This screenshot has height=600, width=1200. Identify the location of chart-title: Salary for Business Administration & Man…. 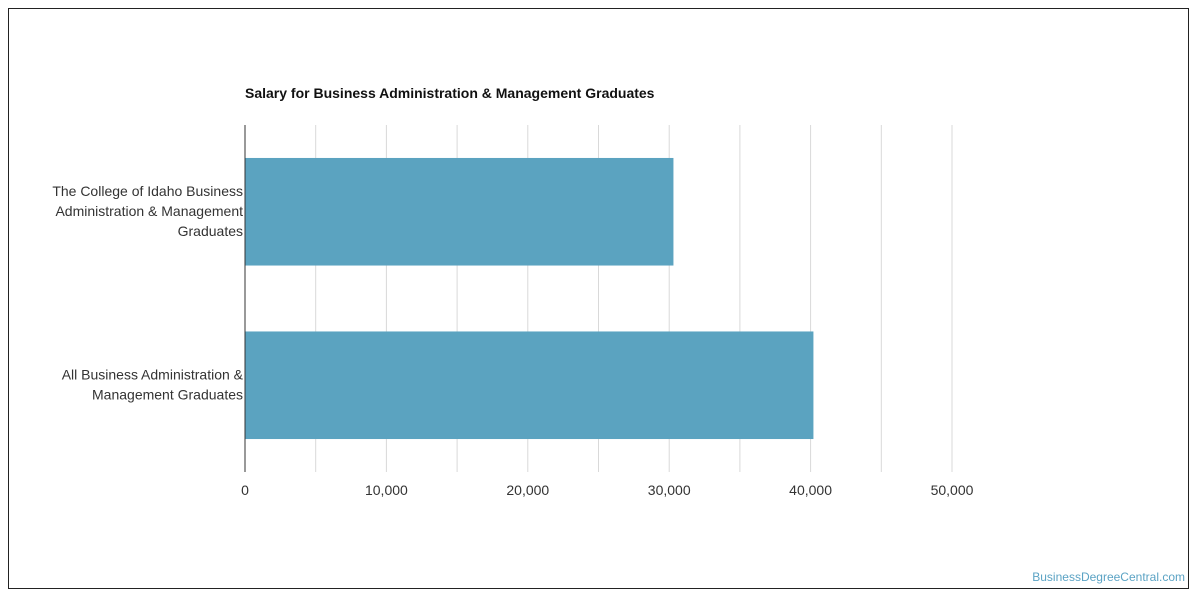
(450, 93).